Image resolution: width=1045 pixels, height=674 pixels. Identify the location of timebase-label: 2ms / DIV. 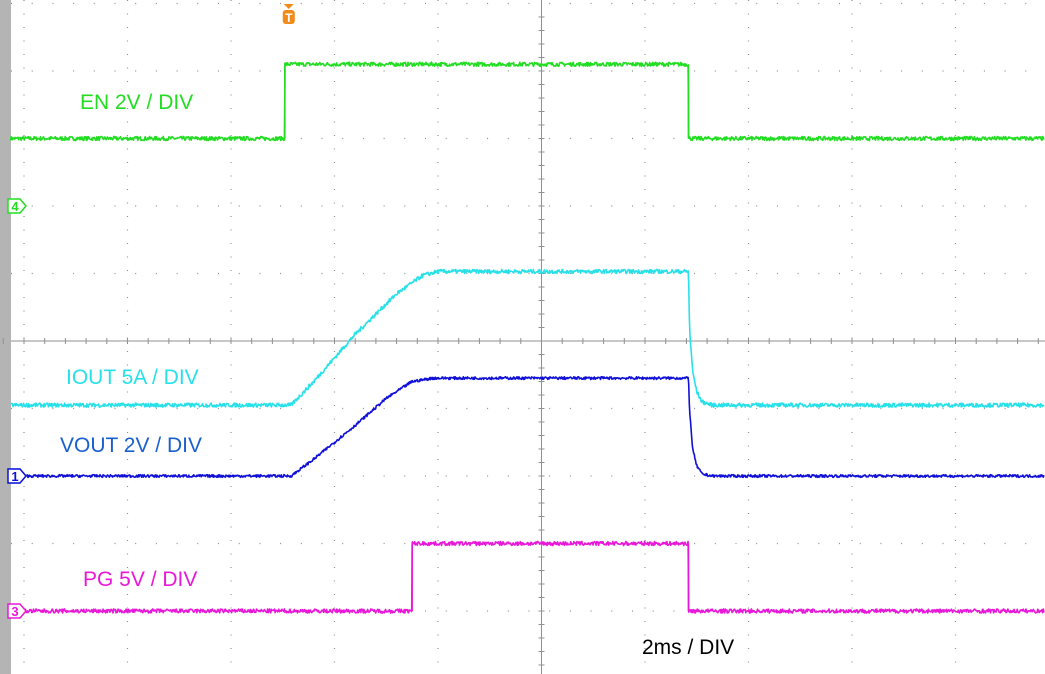
(688, 647).